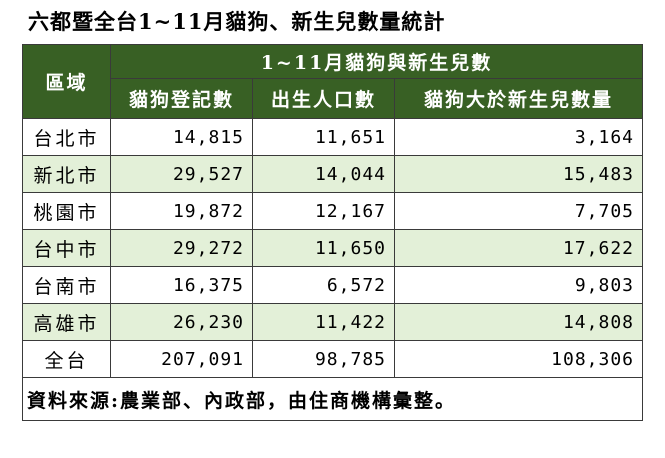 Image resolution: width=665 pixels, height=458 pixels. Describe the element at coordinates (323, 211) in the screenshot. I see `birth-count-cell: 12,167` at that location.